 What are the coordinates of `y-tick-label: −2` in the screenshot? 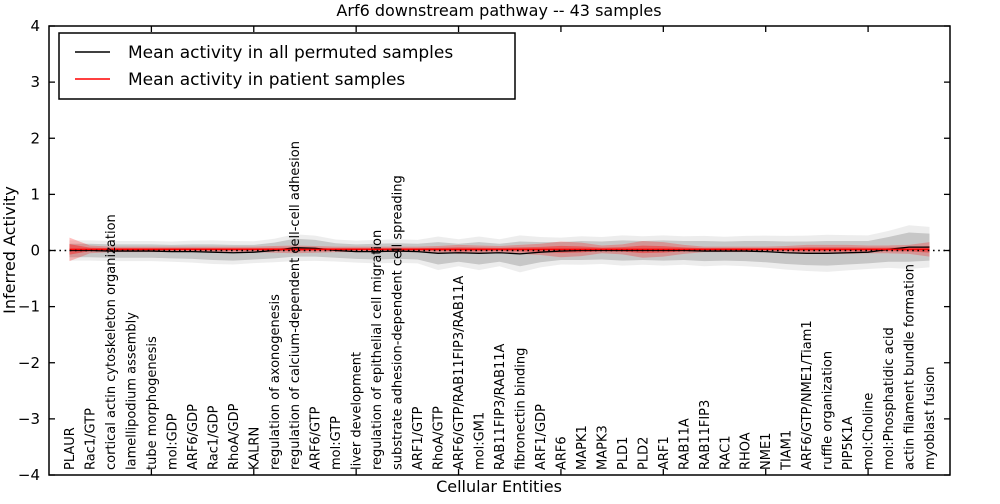 It's located at (29, 363).